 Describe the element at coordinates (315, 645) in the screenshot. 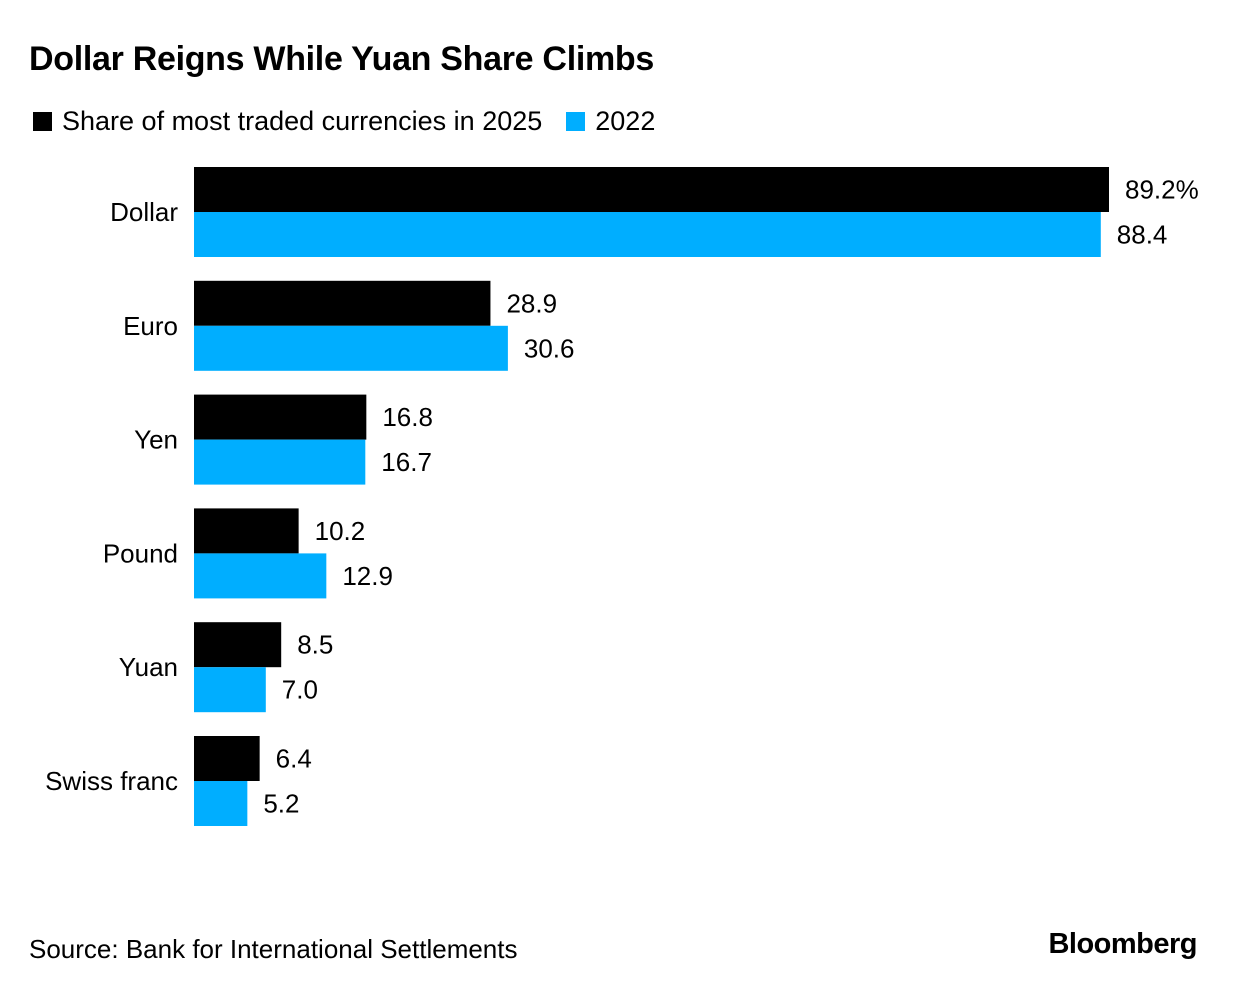

I see `data-label: 8.5` at that location.